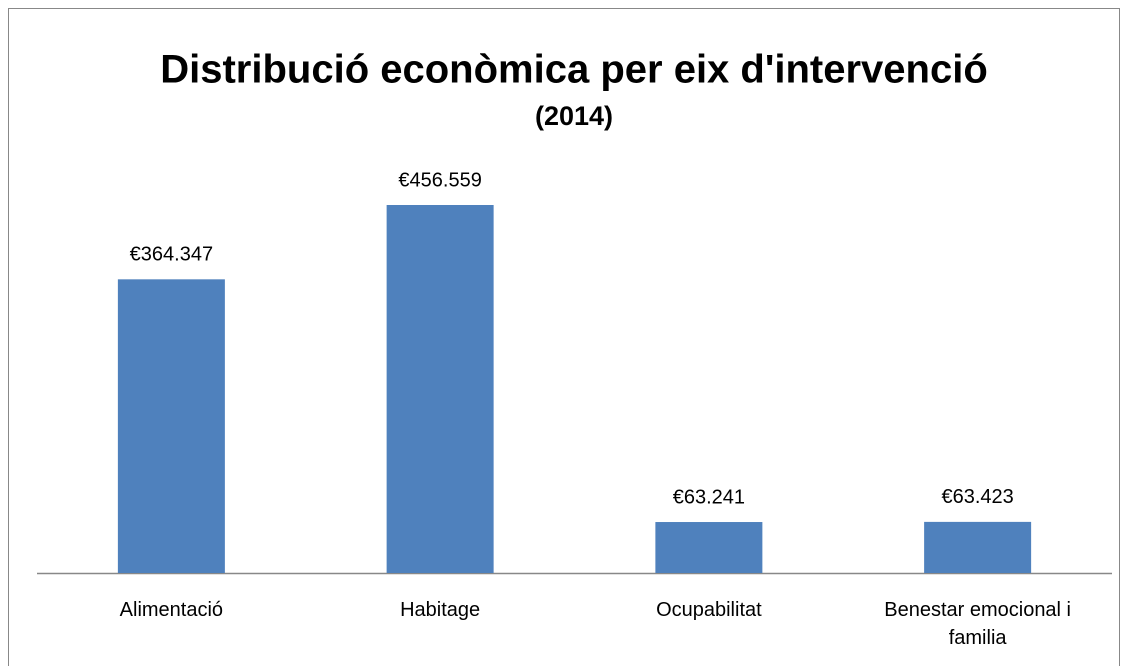 The width and height of the screenshot is (1128, 666). I want to click on x-tick-label: Ocupabilitat, so click(709, 610).